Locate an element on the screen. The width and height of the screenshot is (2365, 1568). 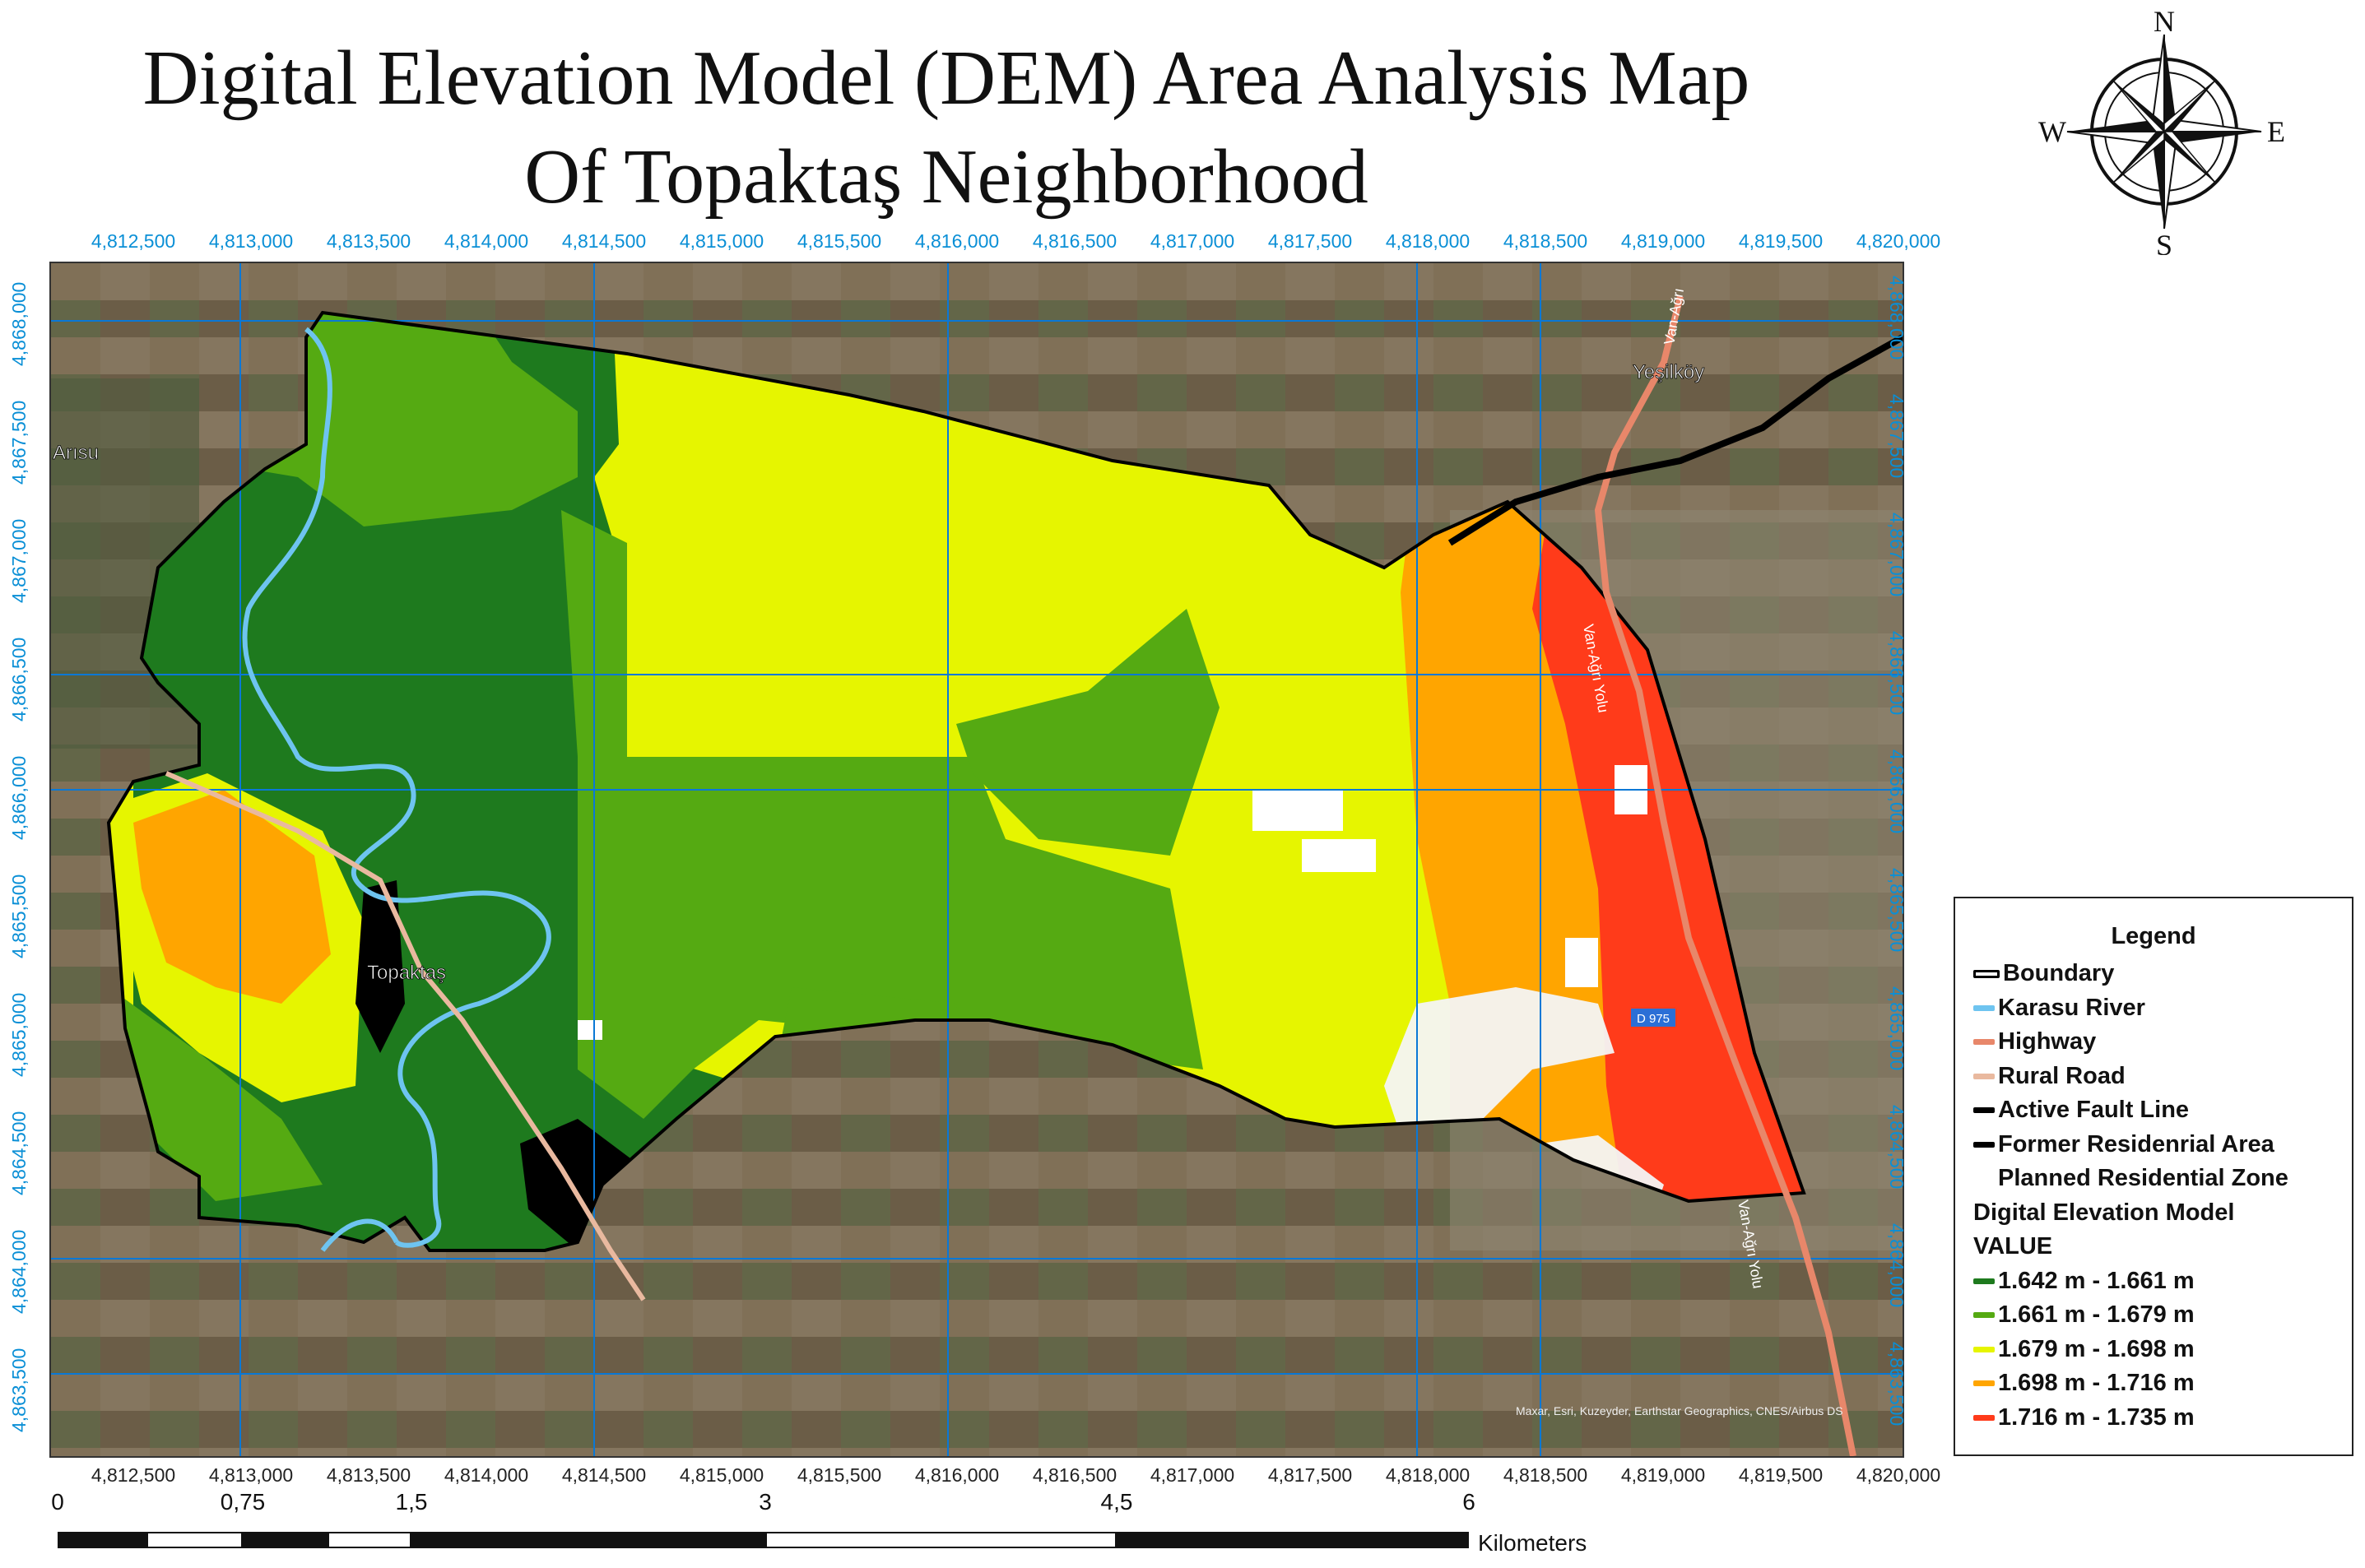
y-tick-left: 4,864,500 is located at coordinates (19, 1153).